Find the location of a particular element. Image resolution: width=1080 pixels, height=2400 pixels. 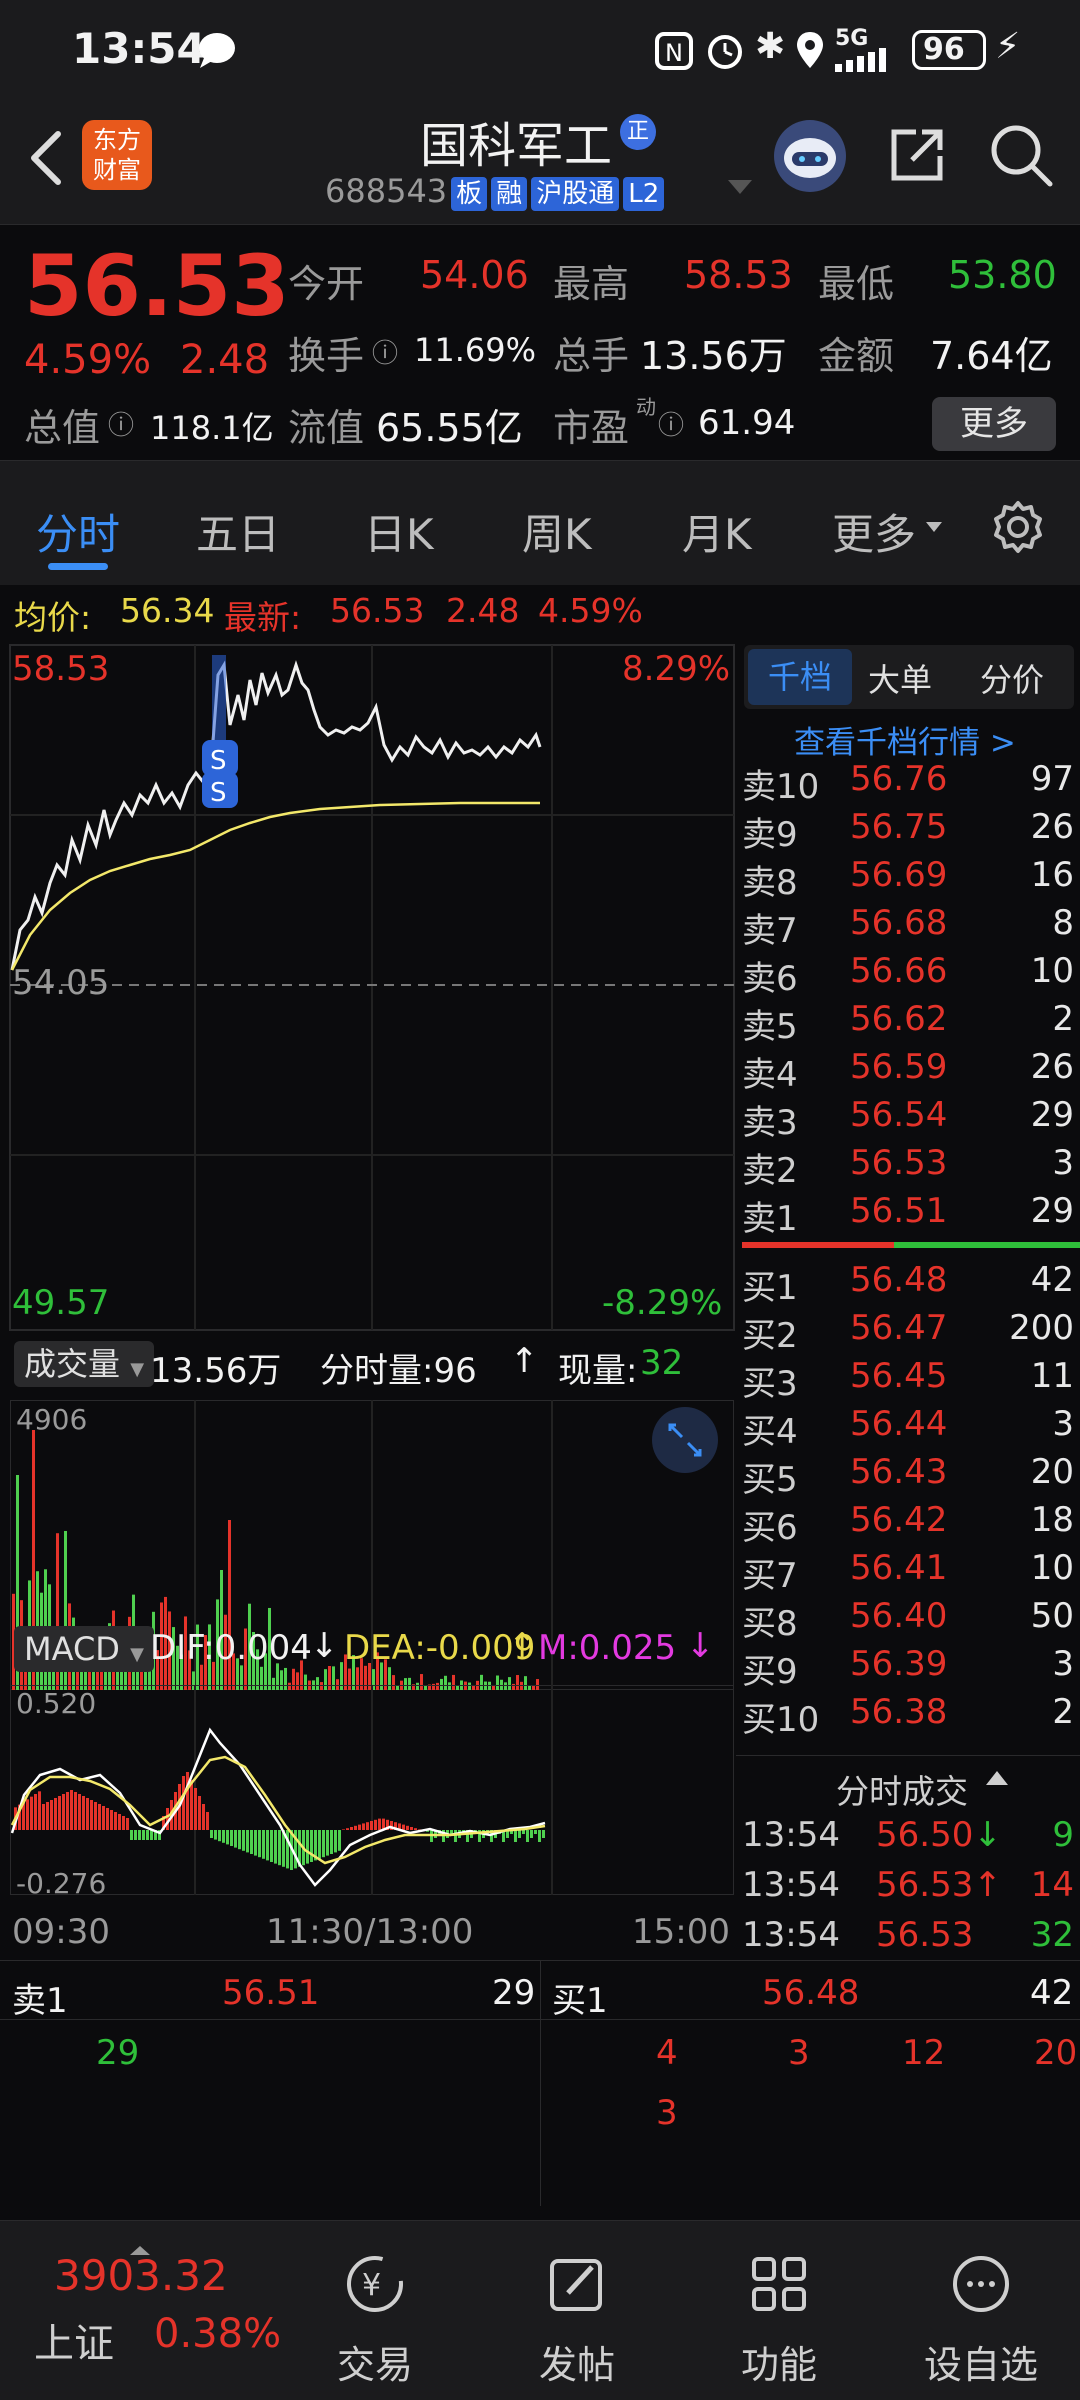

average-line is located at coordinates (275, 886).